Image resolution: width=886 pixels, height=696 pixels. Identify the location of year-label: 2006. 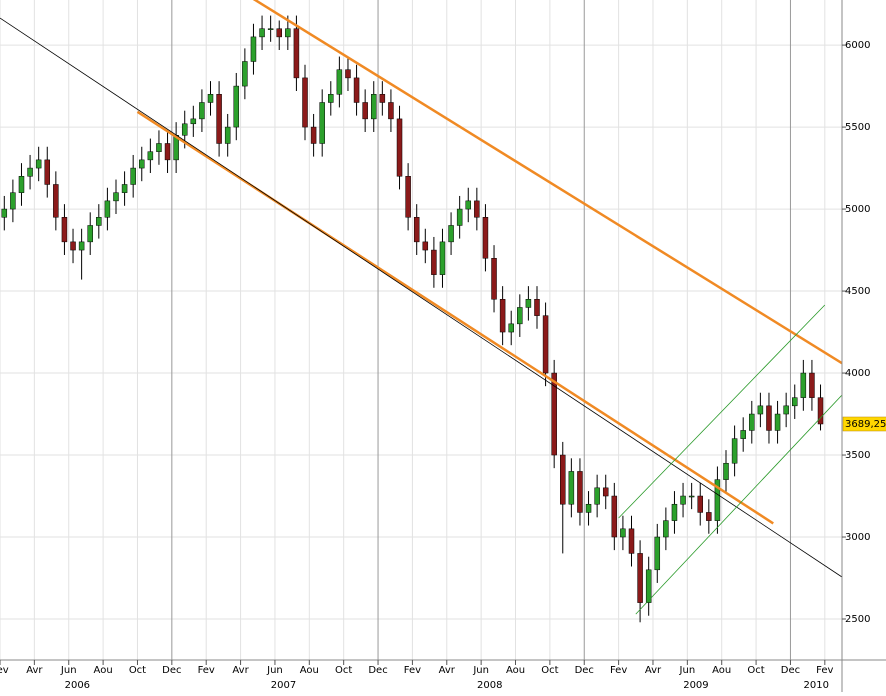
(77, 685).